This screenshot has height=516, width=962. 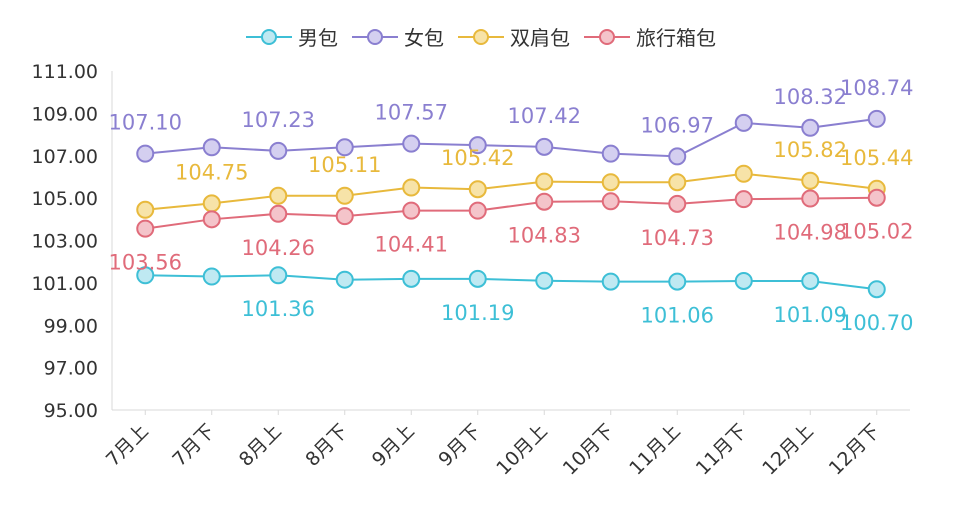 What do you see at coordinates (855, 450) in the screenshot?
I see `x-tick-label: 12月下` at bounding box center [855, 450].